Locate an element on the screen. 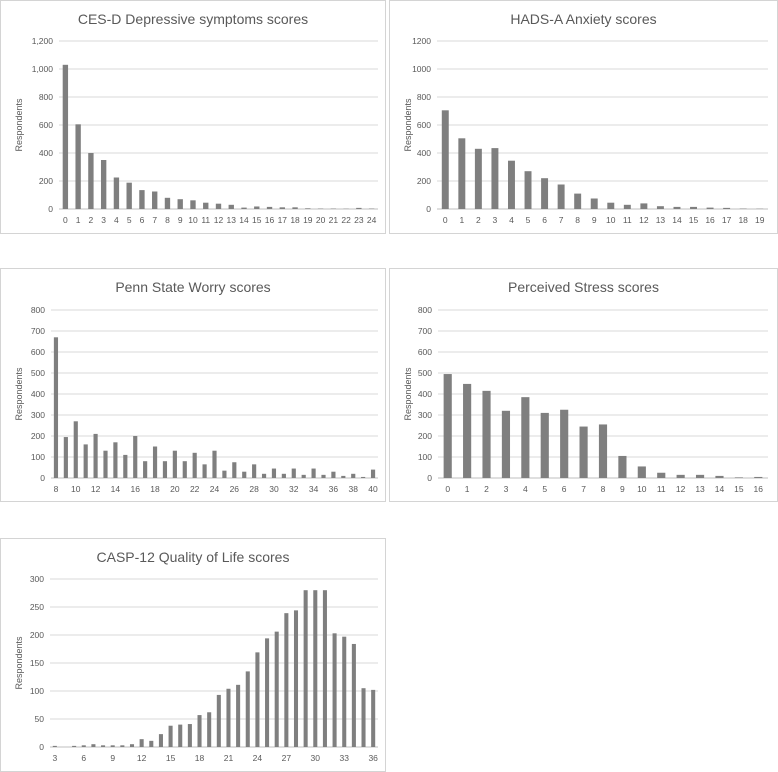 This screenshot has width=778, height=772. y-tick-label: 150 is located at coordinates (37, 663).